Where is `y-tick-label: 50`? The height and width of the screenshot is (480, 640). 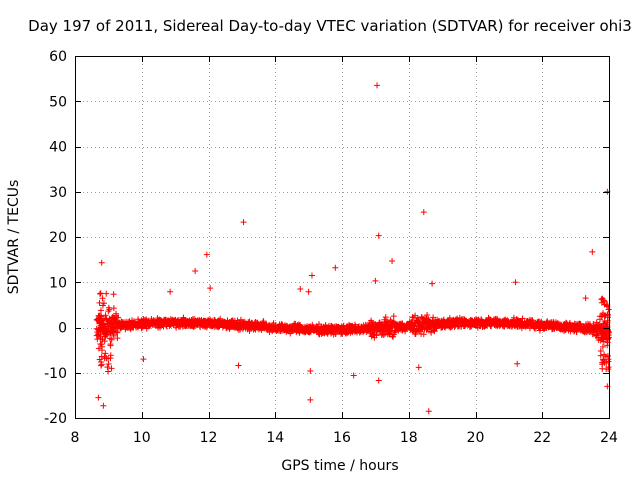 y-tick-label: 50 is located at coordinates (58, 102).